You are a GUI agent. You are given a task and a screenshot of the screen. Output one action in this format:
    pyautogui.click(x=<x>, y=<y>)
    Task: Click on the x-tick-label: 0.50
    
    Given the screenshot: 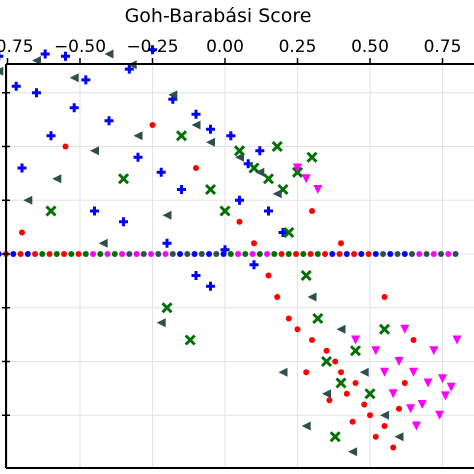 What is the action you would take?
    pyautogui.click(x=370, y=47)
    